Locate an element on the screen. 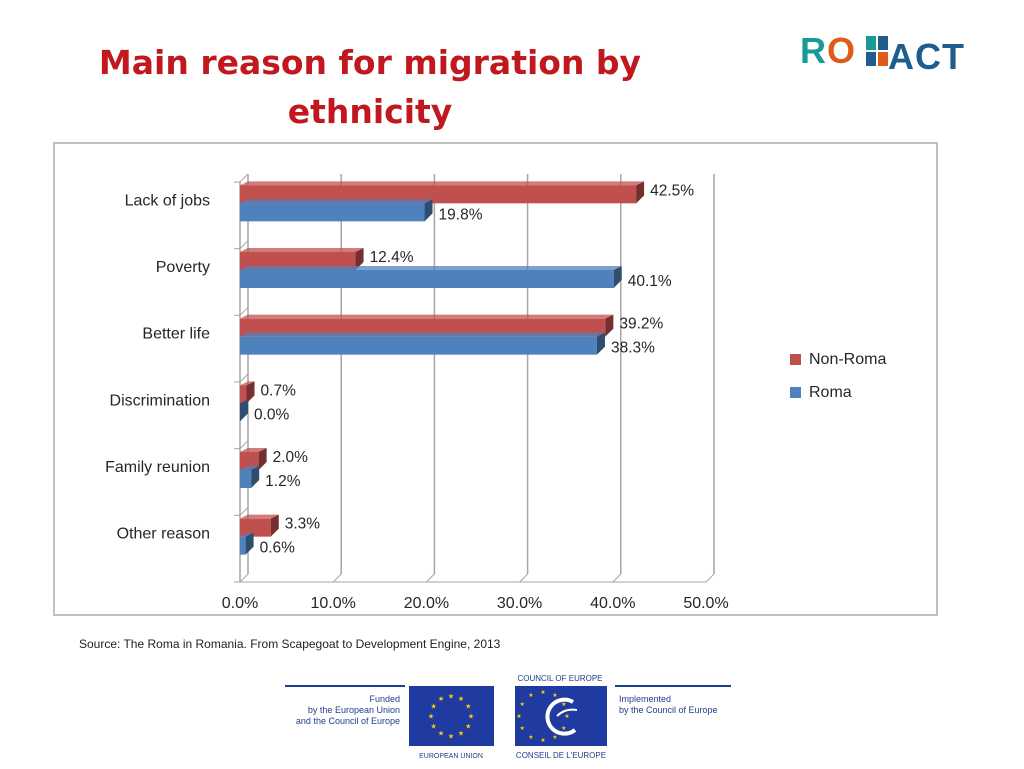 This screenshot has width=1024, height=769. x-tick-label: 50.0% is located at coordinates (705, 603).